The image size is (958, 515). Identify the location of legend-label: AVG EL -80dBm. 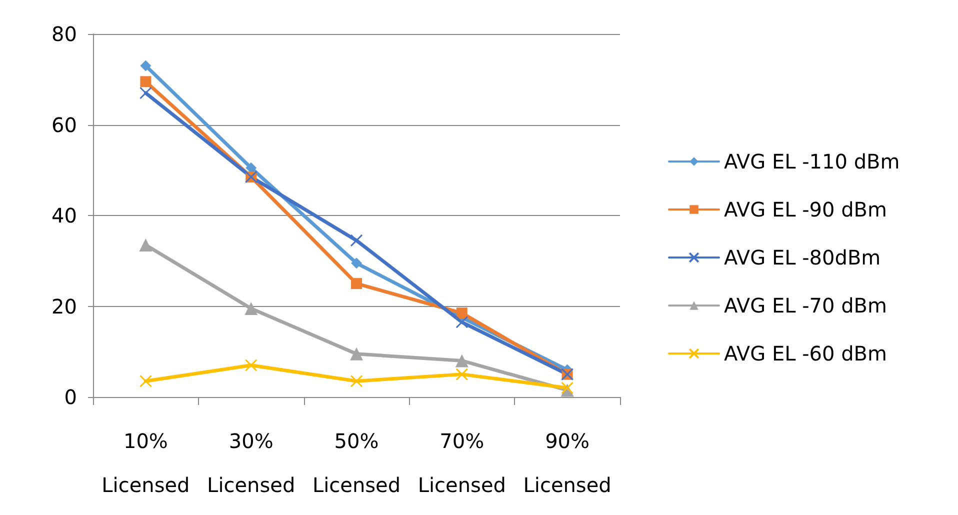
(802, 258).